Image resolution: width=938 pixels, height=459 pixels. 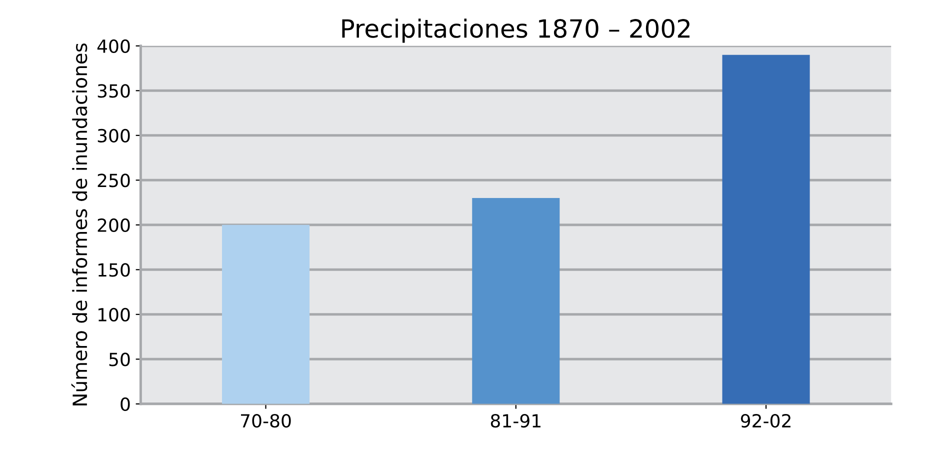 I want to click on y-tick-label: 150, so click(x=114, y=270).